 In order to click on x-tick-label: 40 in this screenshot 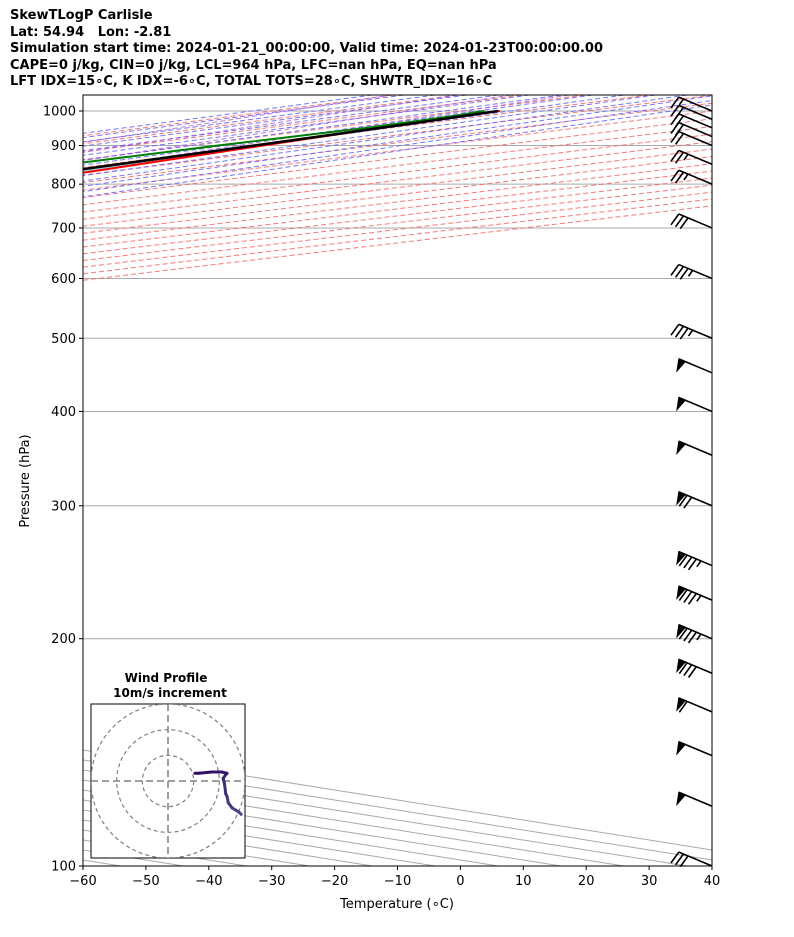, I will do `click(712, 881)`.